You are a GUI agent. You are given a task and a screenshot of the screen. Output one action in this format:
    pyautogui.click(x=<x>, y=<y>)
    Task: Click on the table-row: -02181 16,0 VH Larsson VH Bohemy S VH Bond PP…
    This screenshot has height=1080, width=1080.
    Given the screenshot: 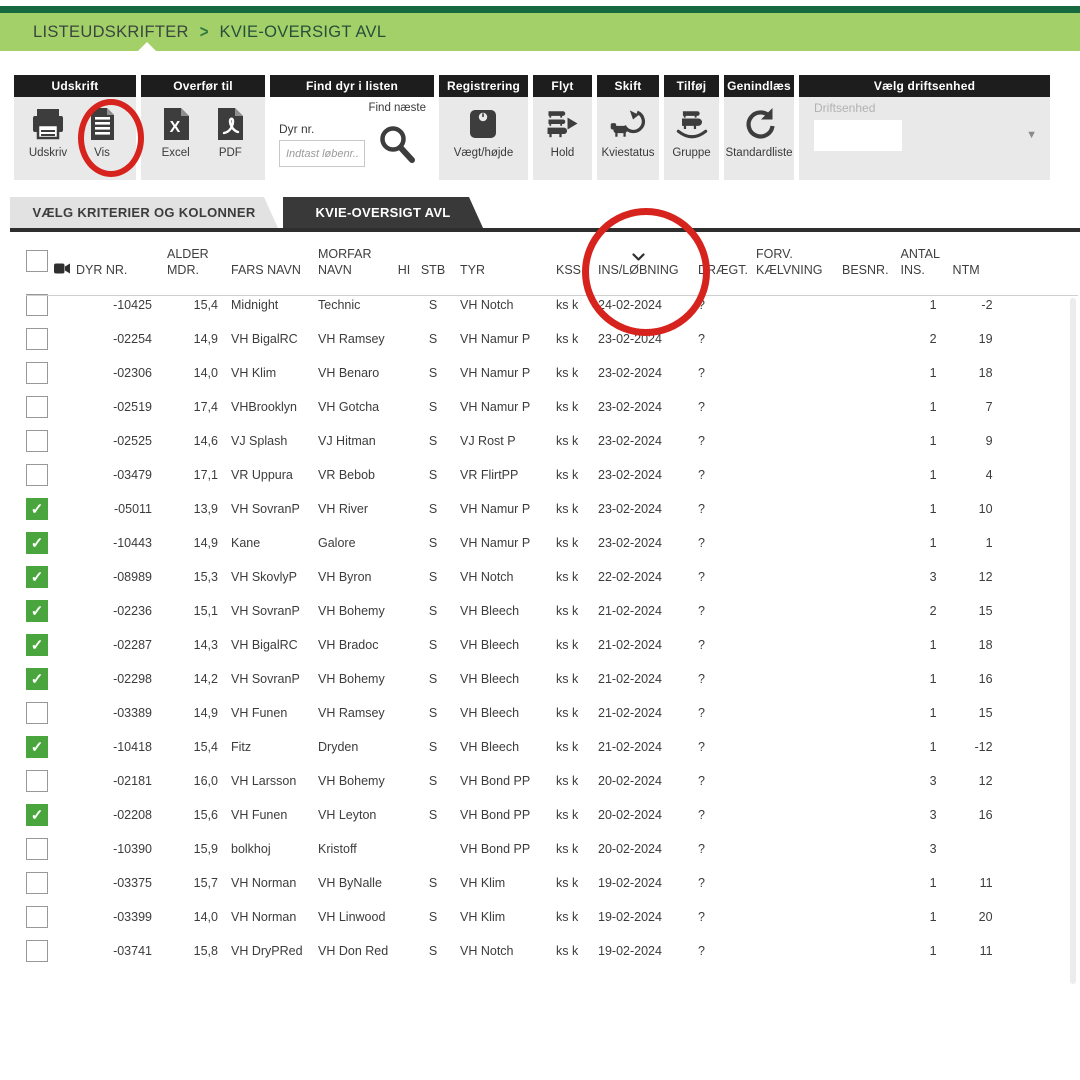 What is the action you would take?
    pyautogui.click(x=514, y=781)
    